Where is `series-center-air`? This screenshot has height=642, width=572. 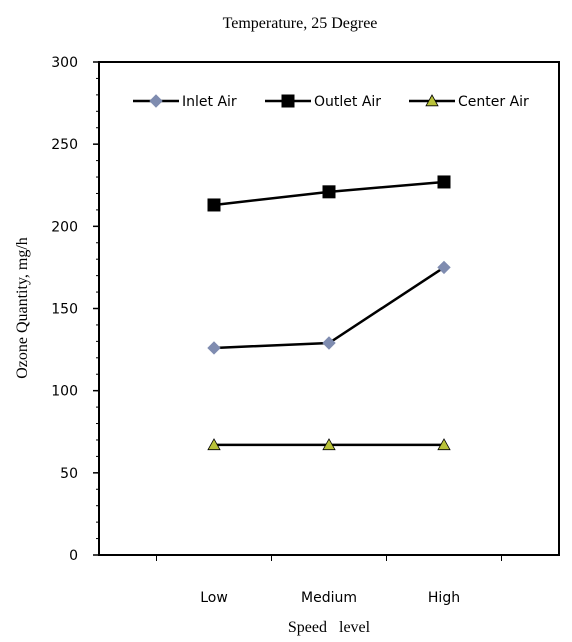
series-center-air is located at coordinates (329, 444).